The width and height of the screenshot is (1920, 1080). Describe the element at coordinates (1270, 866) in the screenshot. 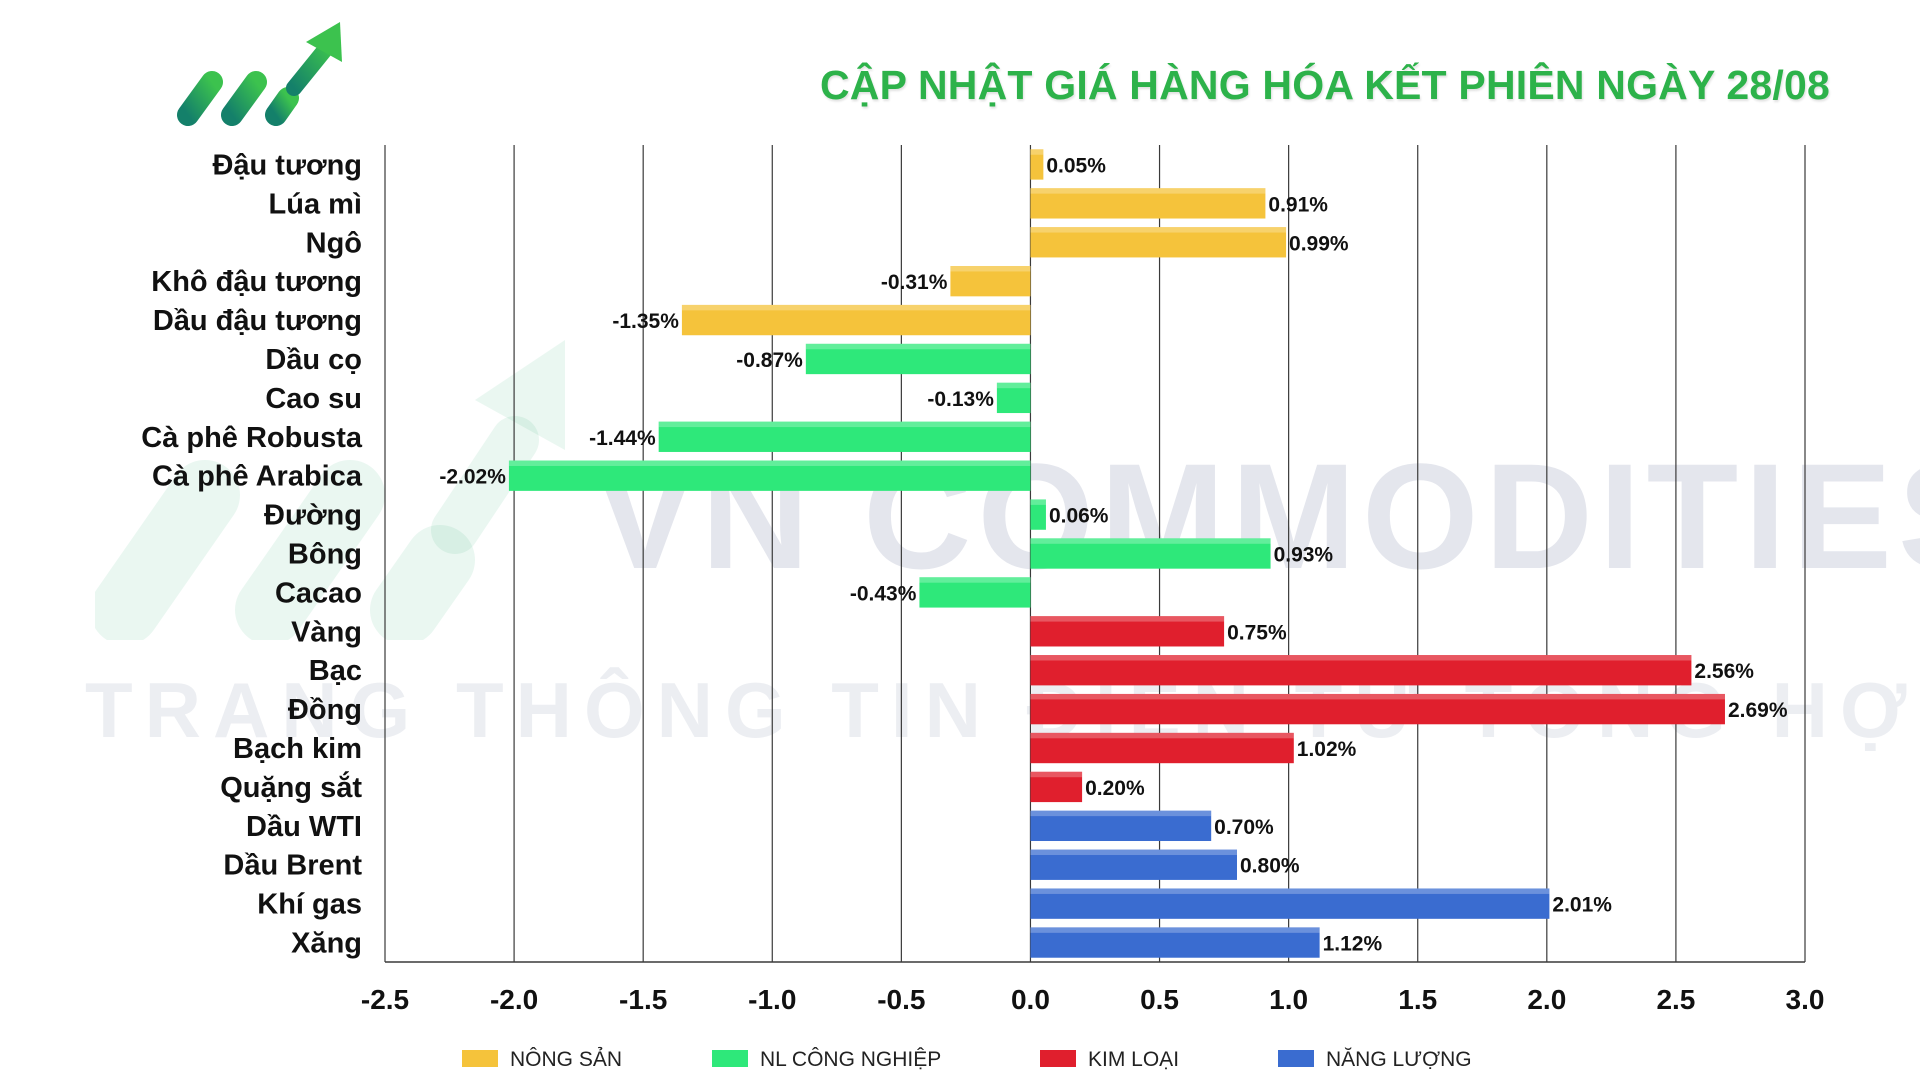

I see `data-label: 0.80%` at that location.